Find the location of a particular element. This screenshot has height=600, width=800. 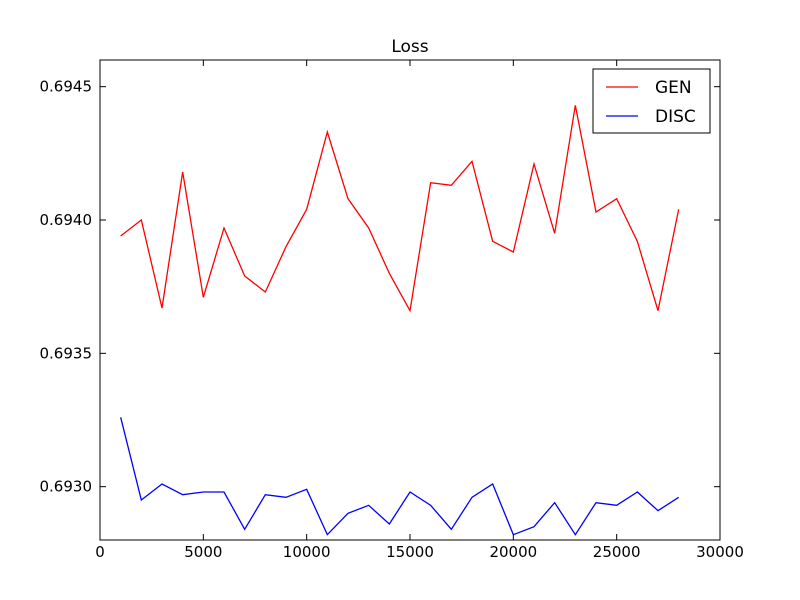

legend-box is located at coordinates (651, 101).